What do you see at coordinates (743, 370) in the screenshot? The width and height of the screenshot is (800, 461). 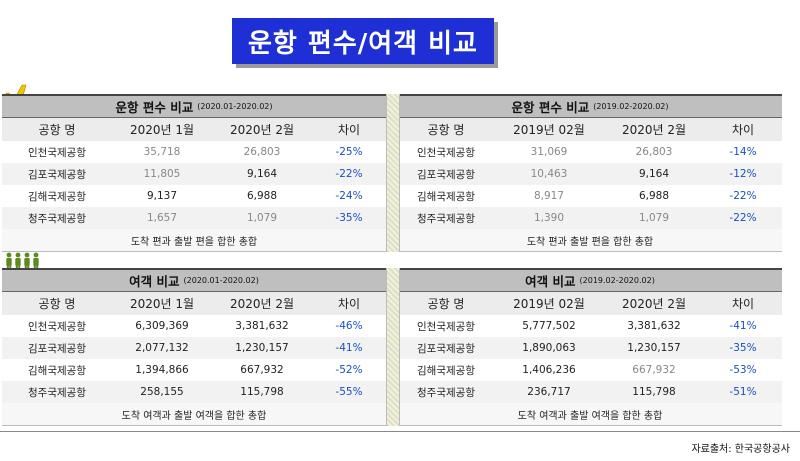 I see `diff-value: -53%` at bounding box center [743, 370].